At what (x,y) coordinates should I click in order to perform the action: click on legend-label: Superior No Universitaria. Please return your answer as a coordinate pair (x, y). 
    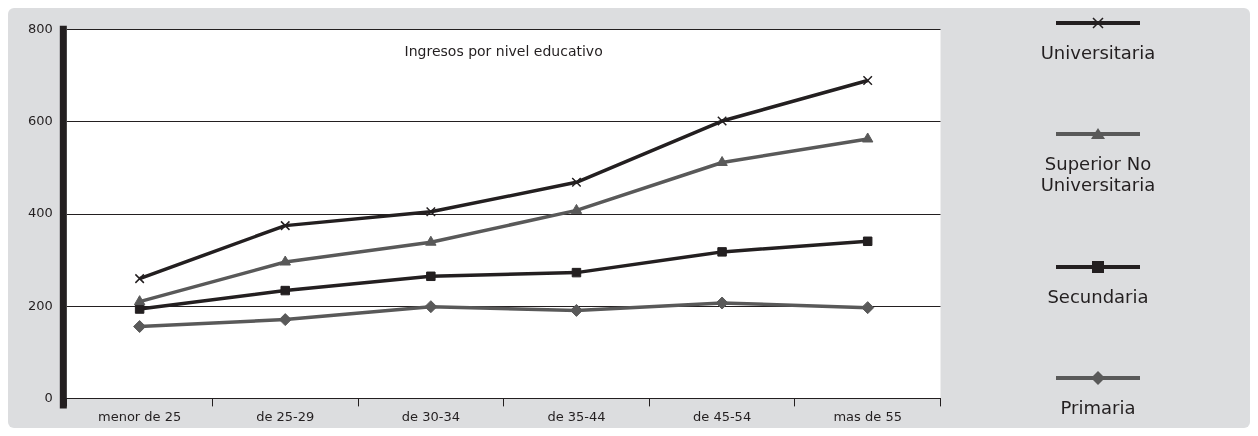
    Looking at the image, I should click on (1098, 174).